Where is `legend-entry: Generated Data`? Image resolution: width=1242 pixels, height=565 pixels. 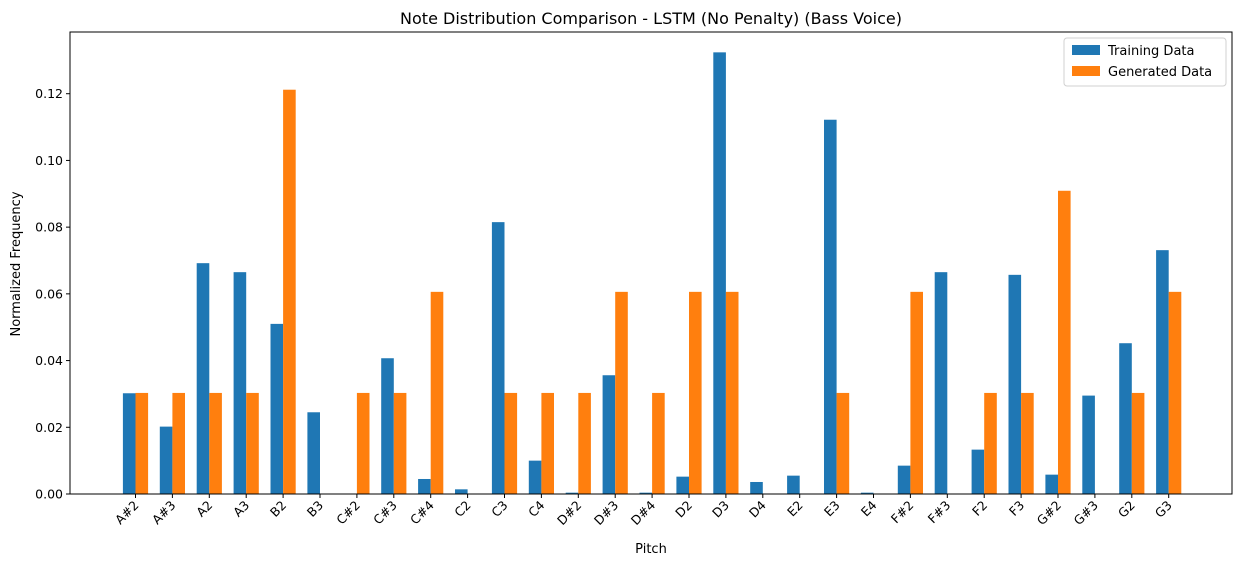
legend-entry: Generated Data is located at coordinates (1160, 72).